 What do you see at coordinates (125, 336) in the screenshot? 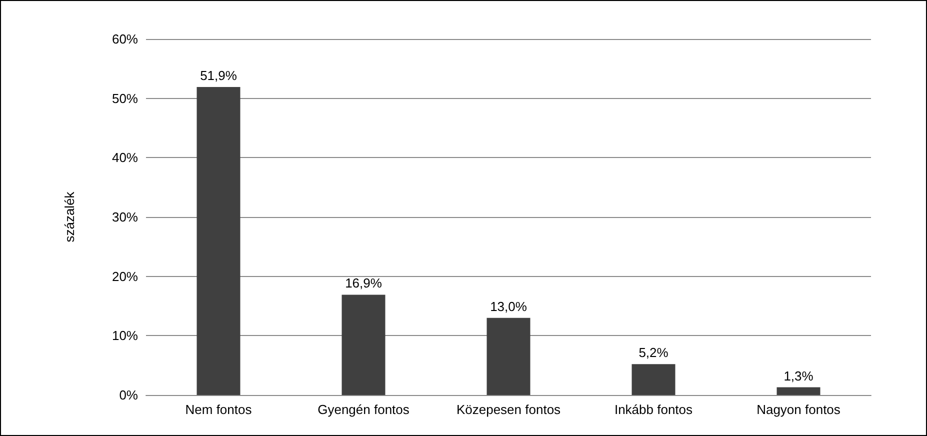
I see `y-tick-label: 10%` at bounding box center [125, 336].